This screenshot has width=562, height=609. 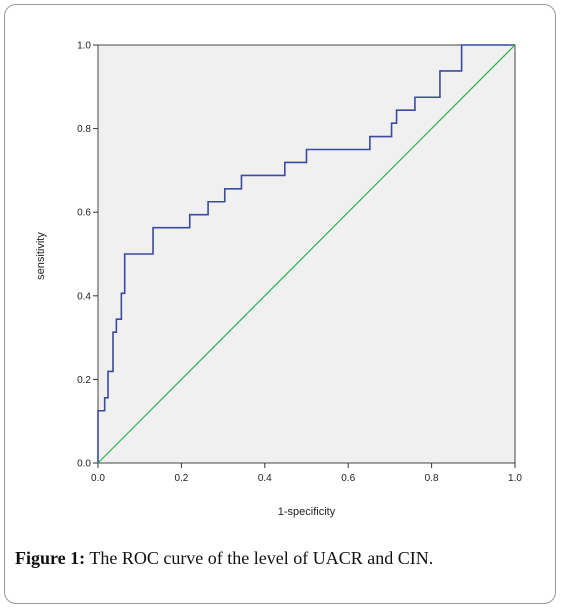 What do you see at coordinates (84, 296) in the screenshot?
I see `y-tick-label: 0.4` at bounding box center [84, 296].